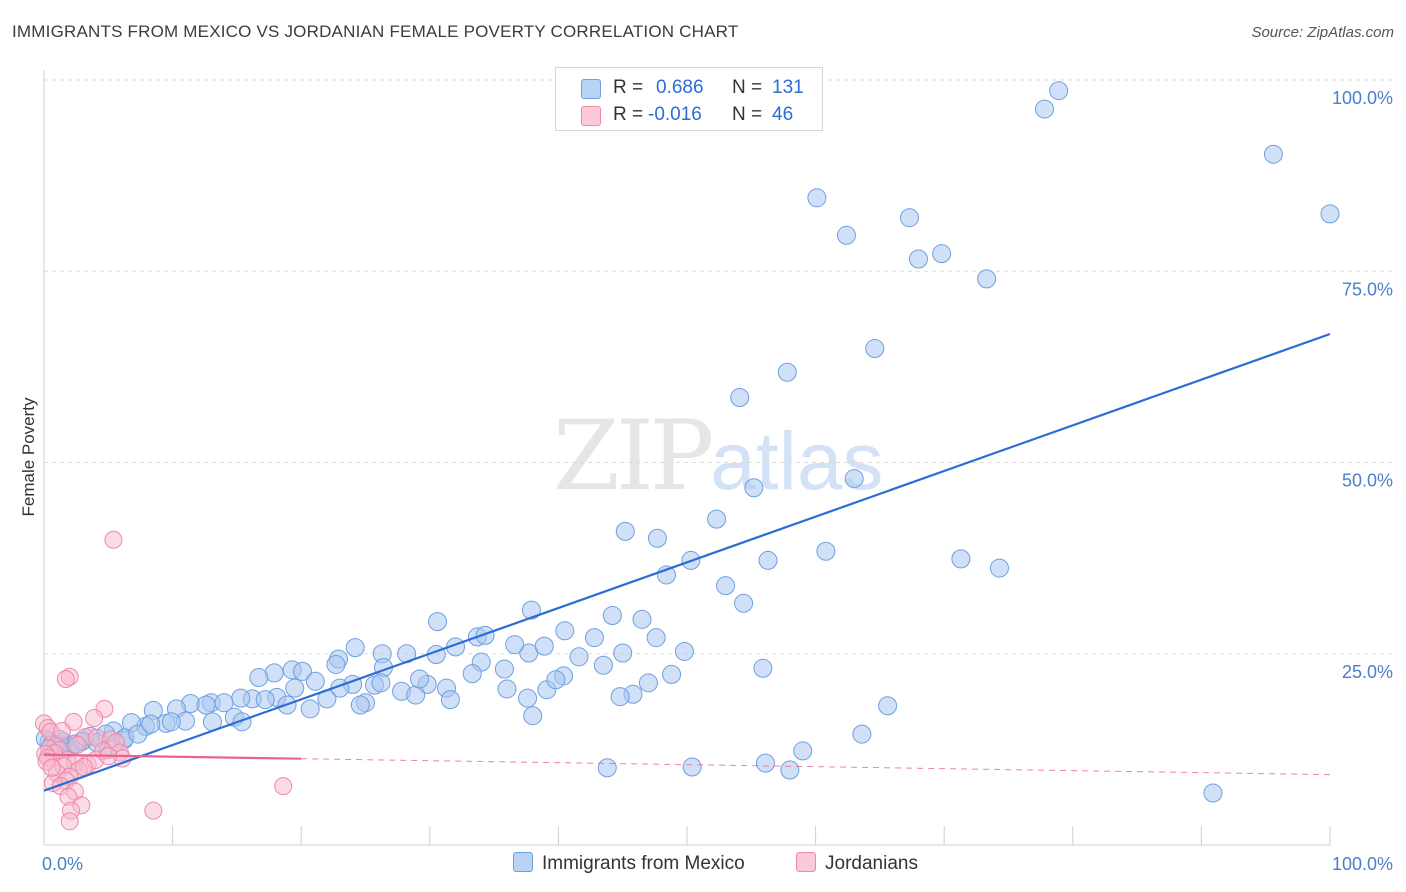 This screenshot has height=892, width=1406. What do you see at coordinates (1367, 481) in the screenshot?
I see `y-tick-label: 50.0%` at bounding box center [1367, 481].